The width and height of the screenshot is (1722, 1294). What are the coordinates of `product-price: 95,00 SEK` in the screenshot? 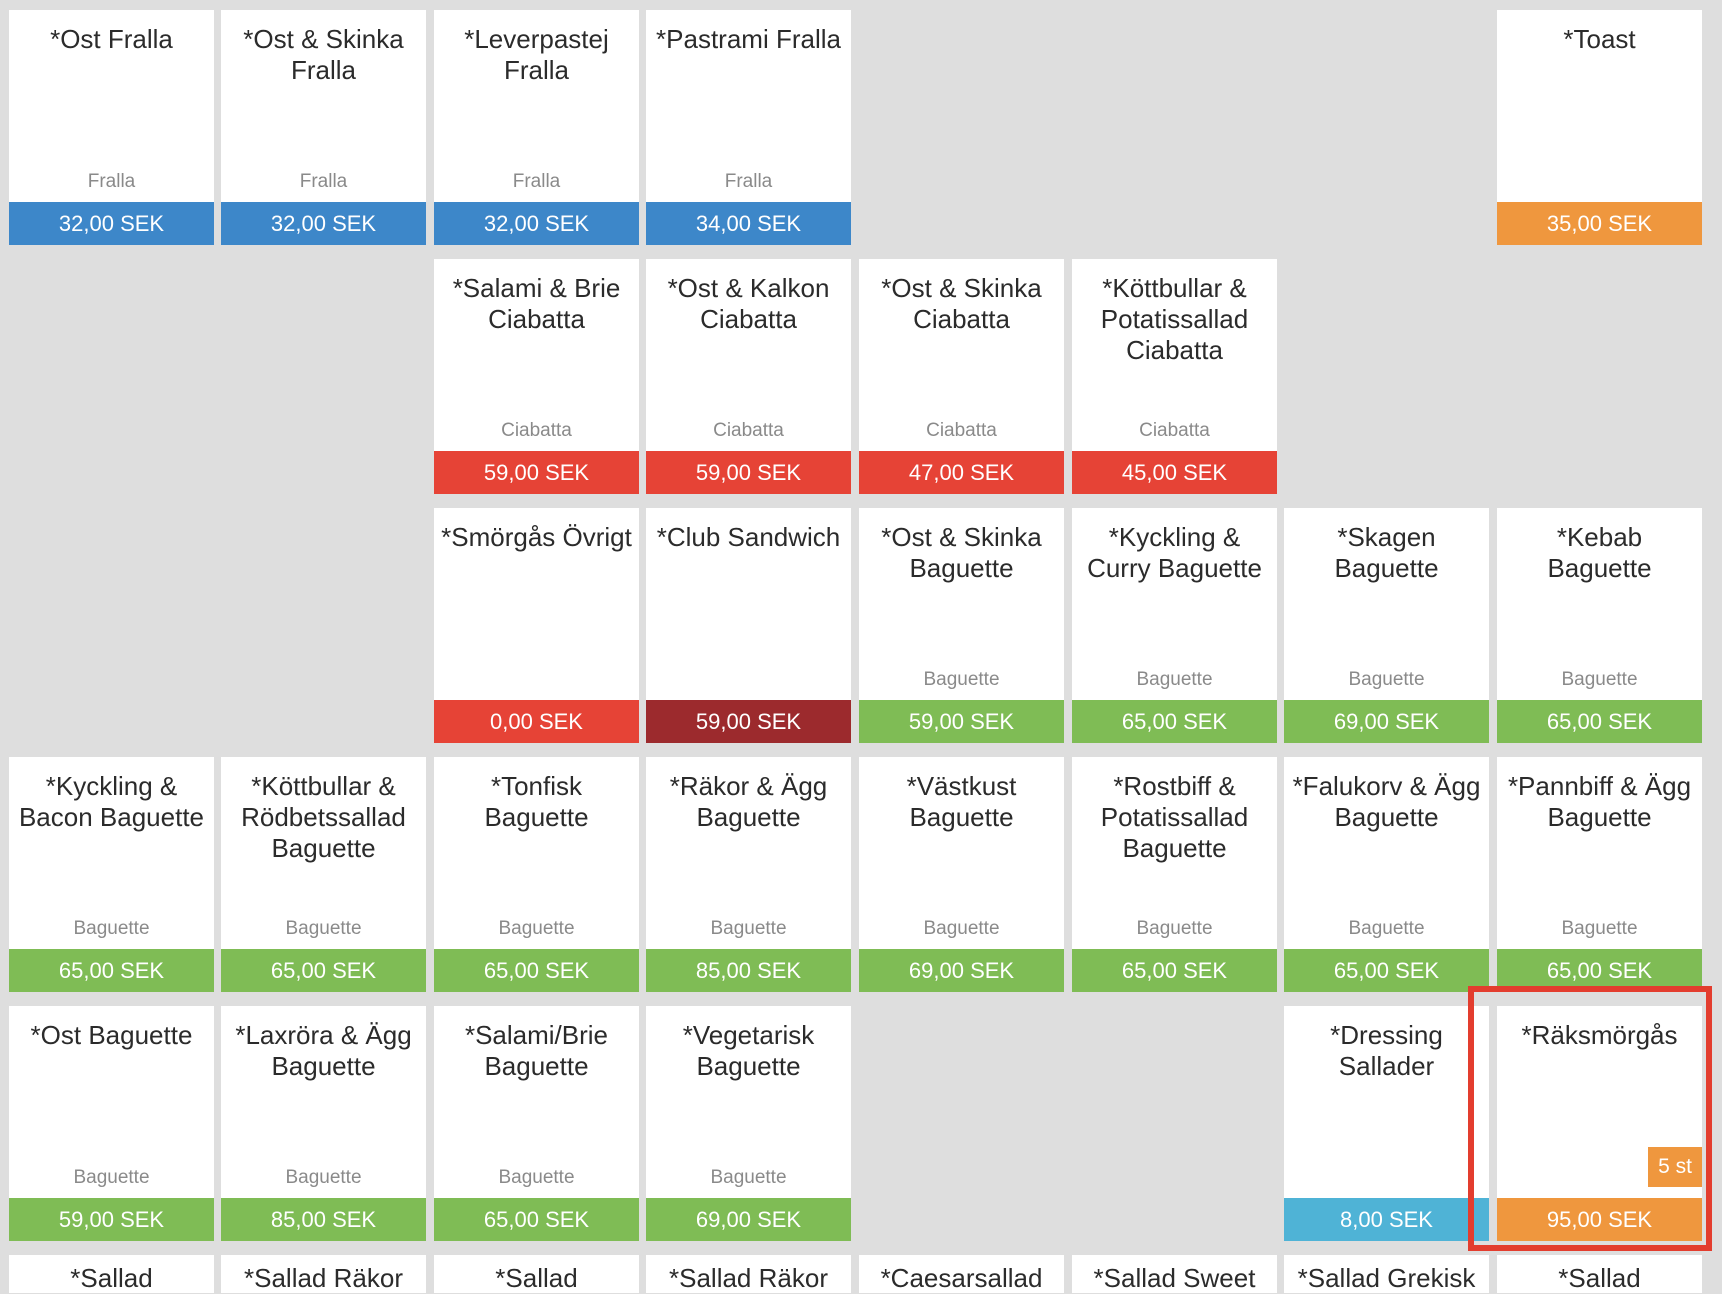 It's located at (1599, 1219).